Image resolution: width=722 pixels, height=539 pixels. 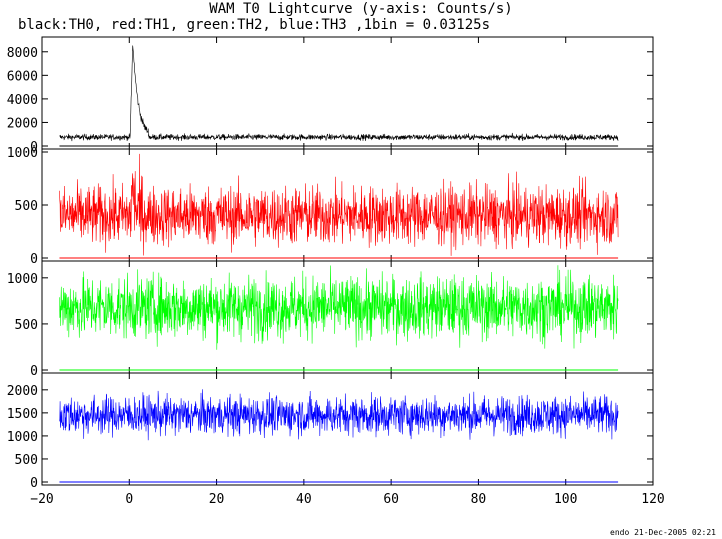 I want to click on xtick-label-20: 20, so click(x=217, y=499).